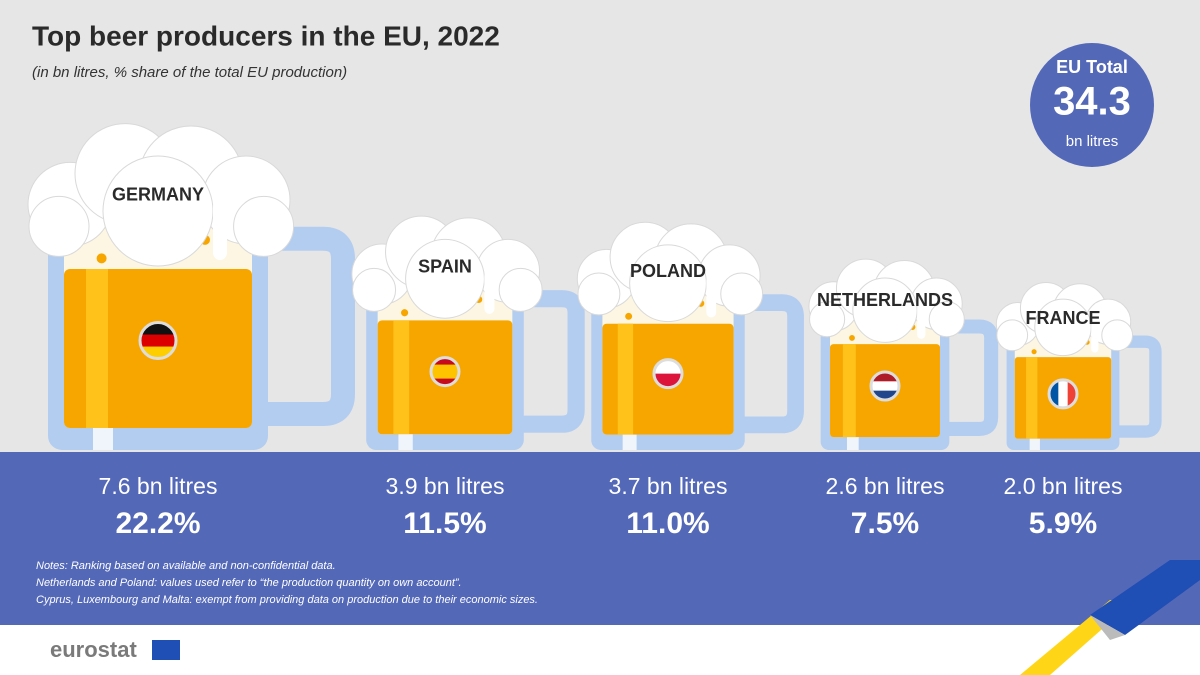 The image size is (1200, 675). Describe the element at coordinates (1092, 67) in the screenshot. I see `total-label: EU Total` at that location.